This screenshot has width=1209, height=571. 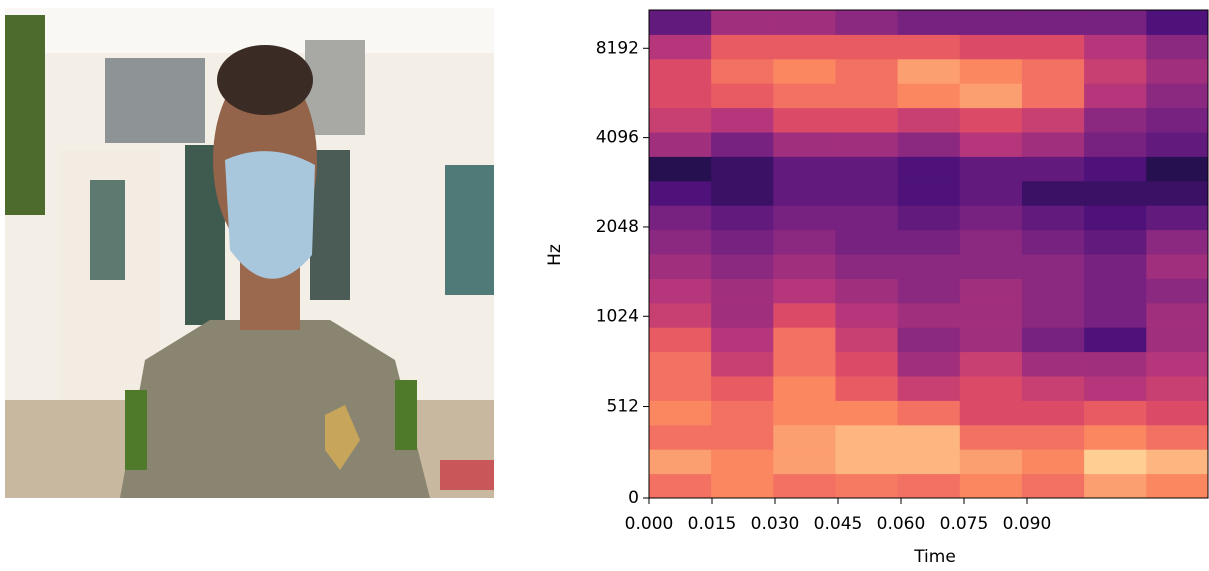 What do you see at coordinates (623, 407) in the screenshot?
I see `y-tick-label: 512` at bounding box center [623, 407].